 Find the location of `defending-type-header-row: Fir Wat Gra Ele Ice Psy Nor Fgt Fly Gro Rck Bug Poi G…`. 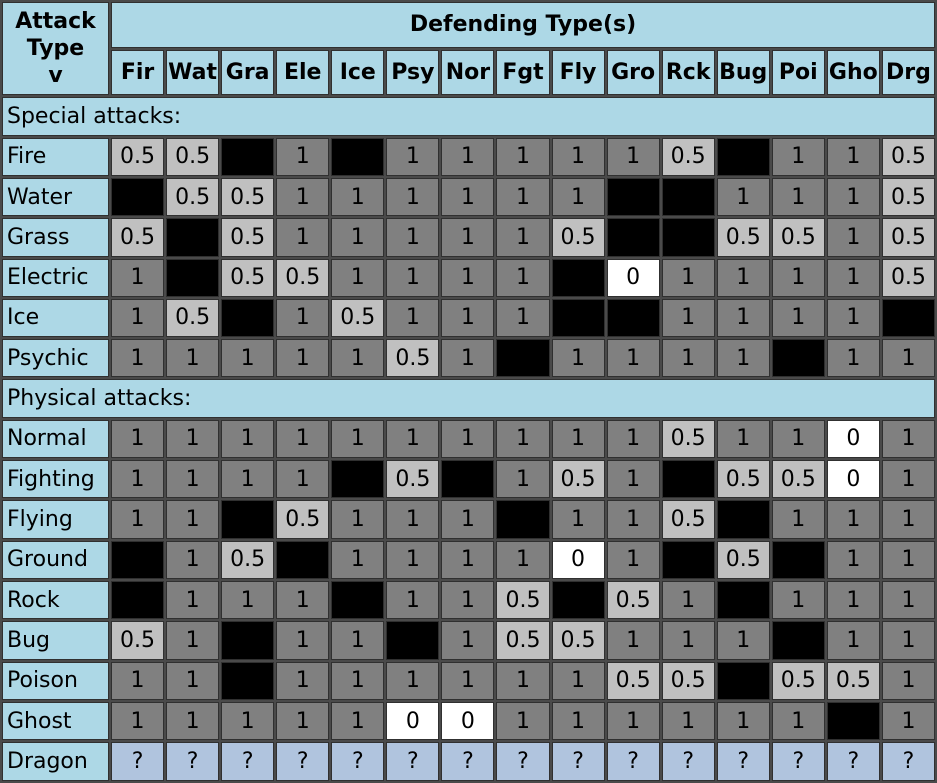

defending-type-header-row: Fir Wat Gra Ele Ice Psy Nor Fgt Fly Gro Rck Bug Poi G… is located at coordinates (468, 72).